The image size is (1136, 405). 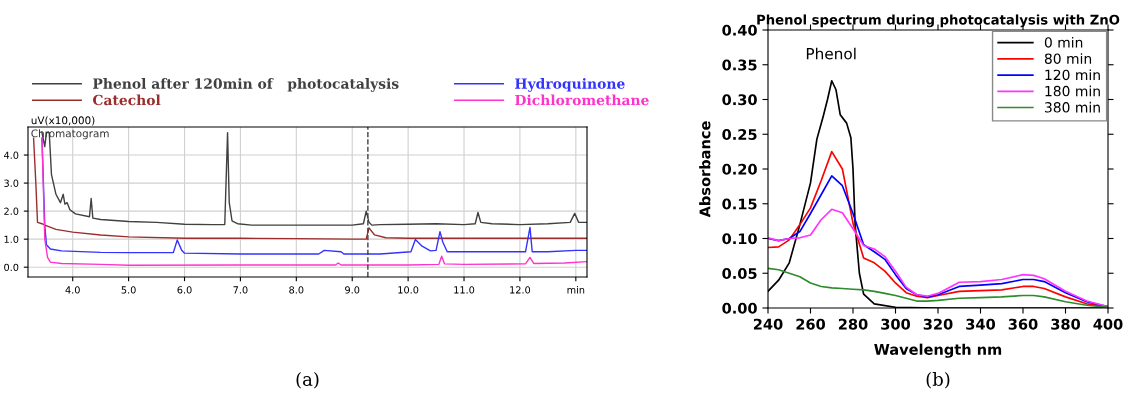 What do you see at coordinates (705, 169) in the screenshot?
I see `y-axis-title: Absorbance` at bounding box center [705, 169].